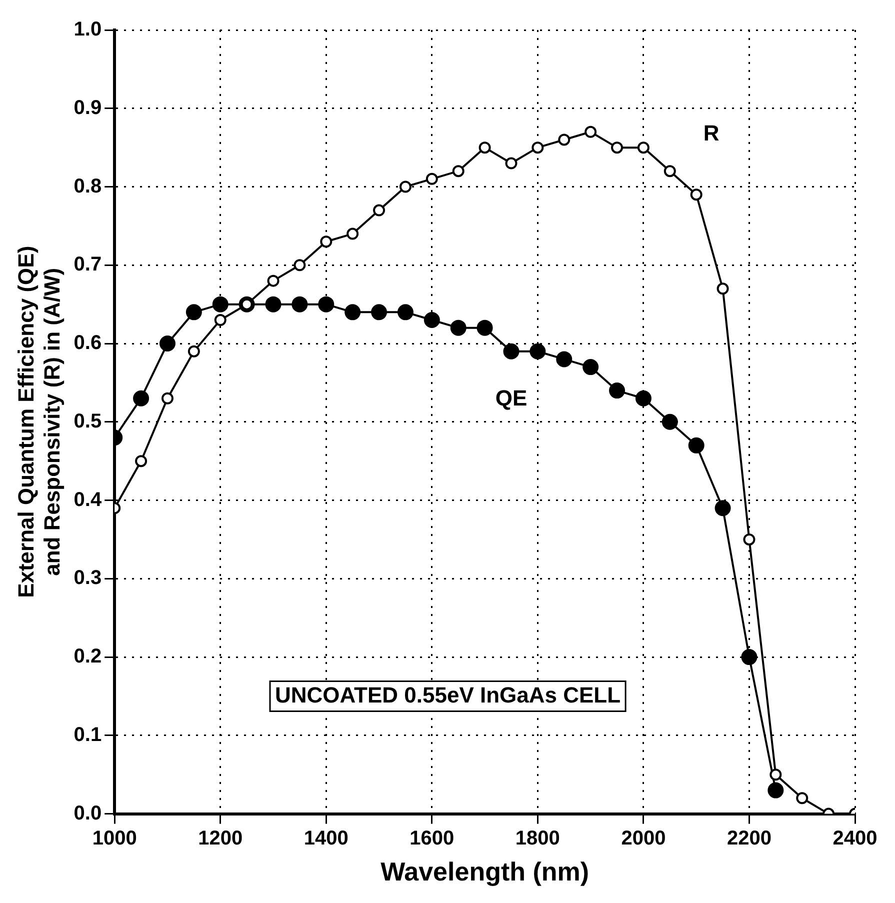 This screenshot has height=903, width=895. I want to click on x-tick-label: 1400, so click(326, 838).